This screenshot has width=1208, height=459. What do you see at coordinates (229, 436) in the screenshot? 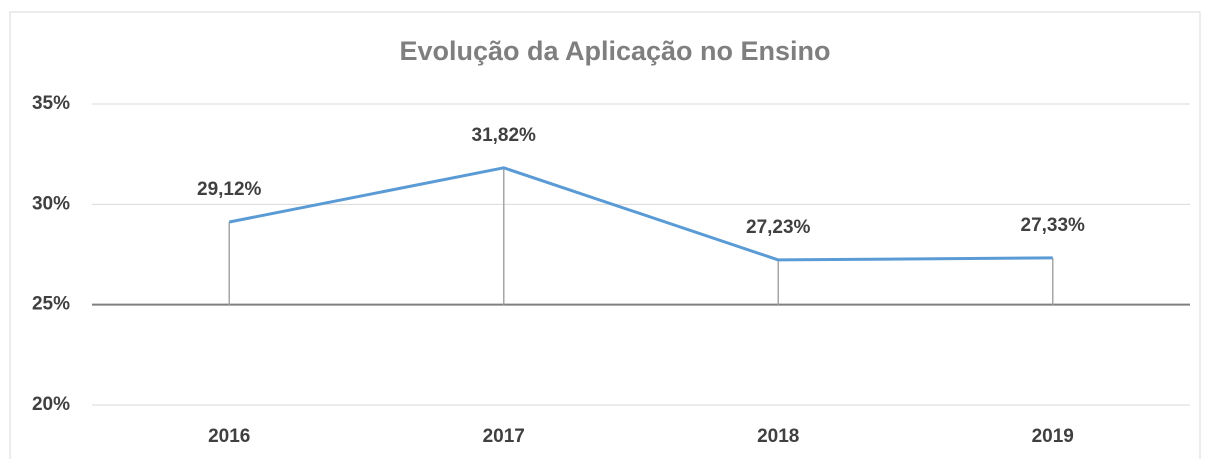
I see `x-tick-label: 2016` at bounding box center [229, 436].